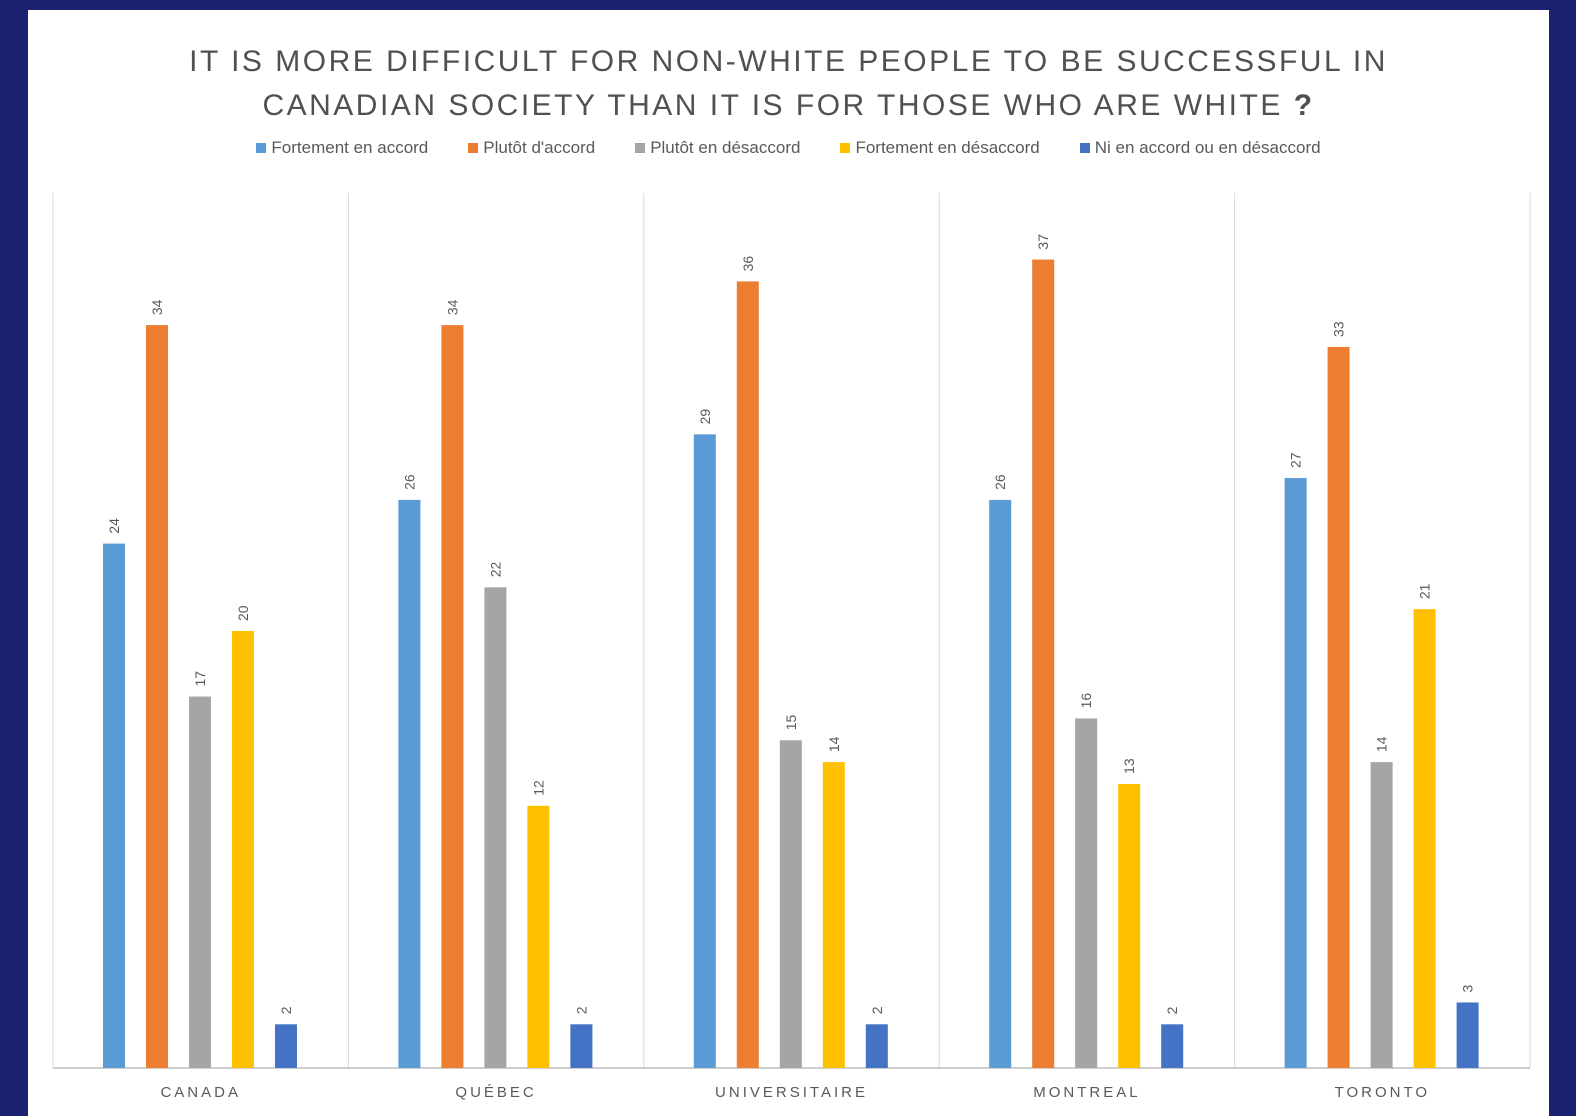 Image resolution: width=1576 pixels, height=1116 pixels. I want to click on data-label-1-4: 2, so click(581, 1010).